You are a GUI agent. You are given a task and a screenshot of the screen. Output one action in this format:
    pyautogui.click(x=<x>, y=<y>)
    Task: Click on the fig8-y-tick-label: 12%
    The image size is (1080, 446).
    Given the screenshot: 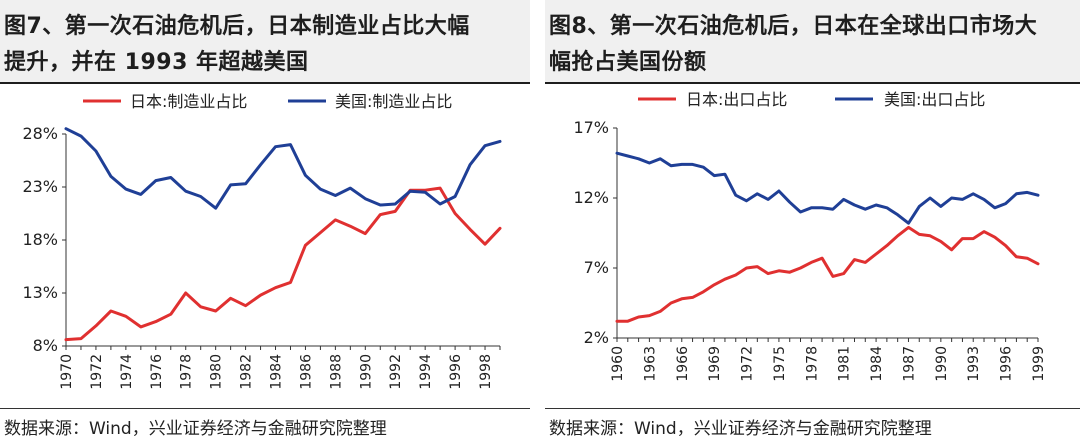 What is the action you would take?
    pyautogui.click(x=591, y=197)
    